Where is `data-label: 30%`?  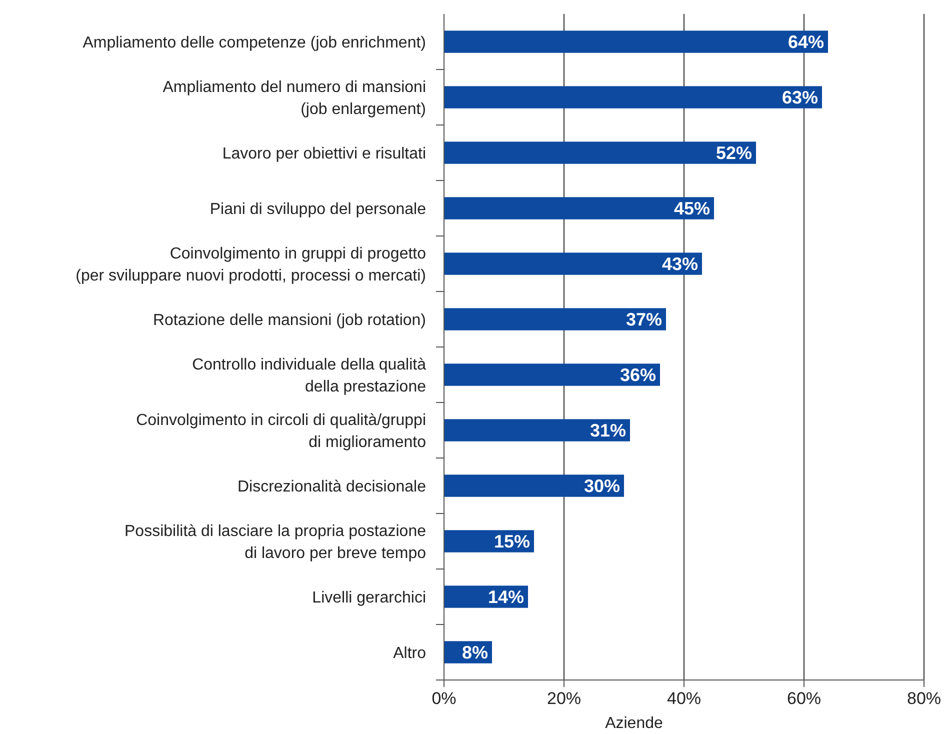
data-label: 30% is located at coordinates (602, 486).